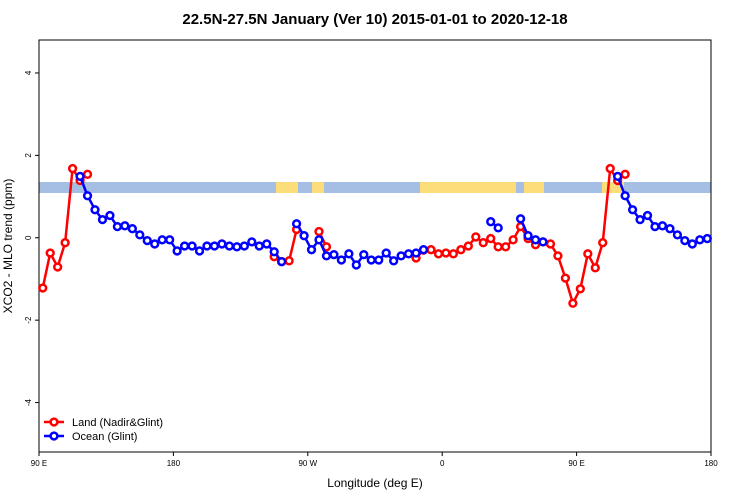 This screenshot has width=750, height=500. I want to click on y-axis-label: XCO2 - MLO trend (ppm), so click(8, 246).